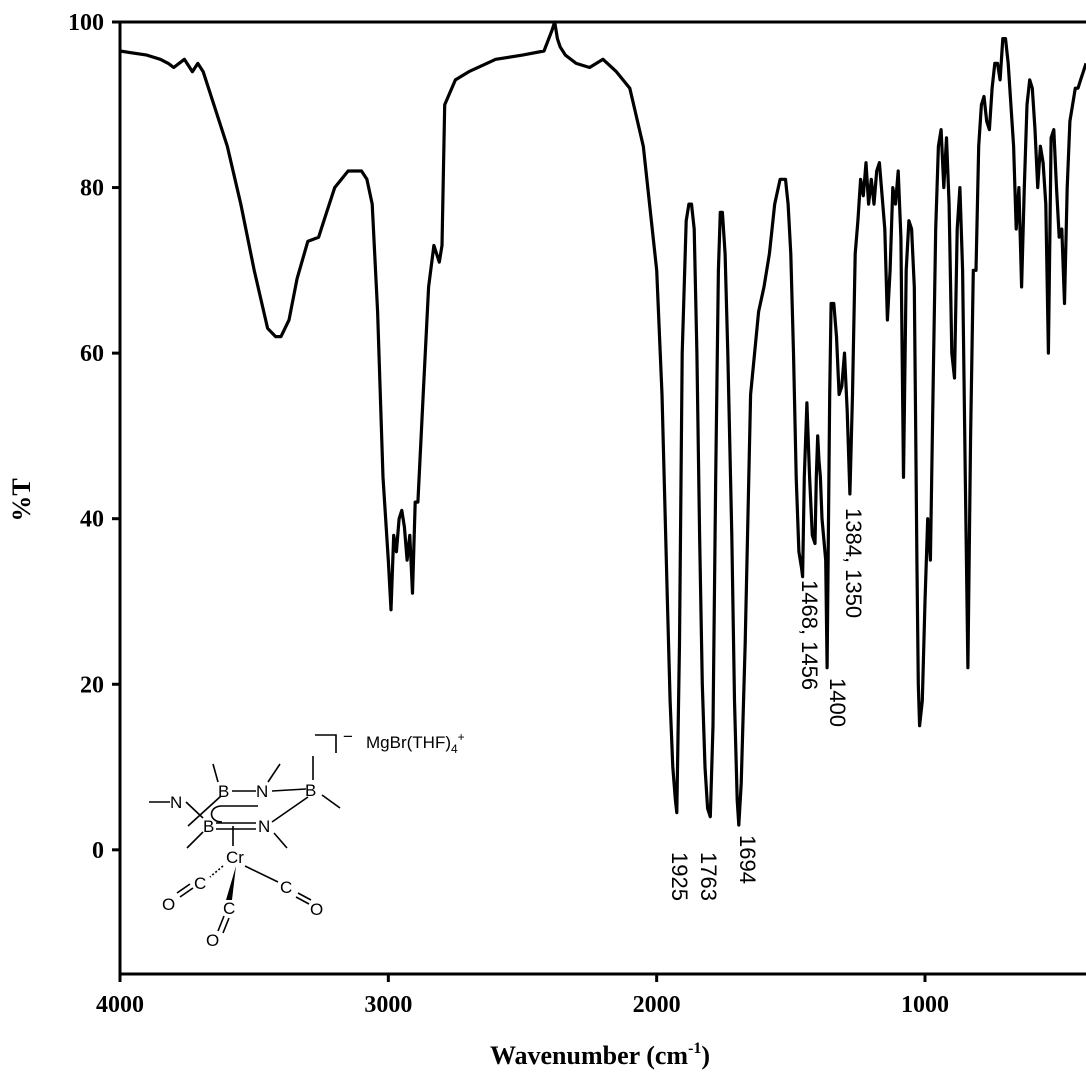 The height and width of the screenshot is (1080, 1086). What do you see at coordinates (415, 743) in the screenshot?
I see `counter-ion-label: MgBr(THF)4+` at bounding box center [415, 743].